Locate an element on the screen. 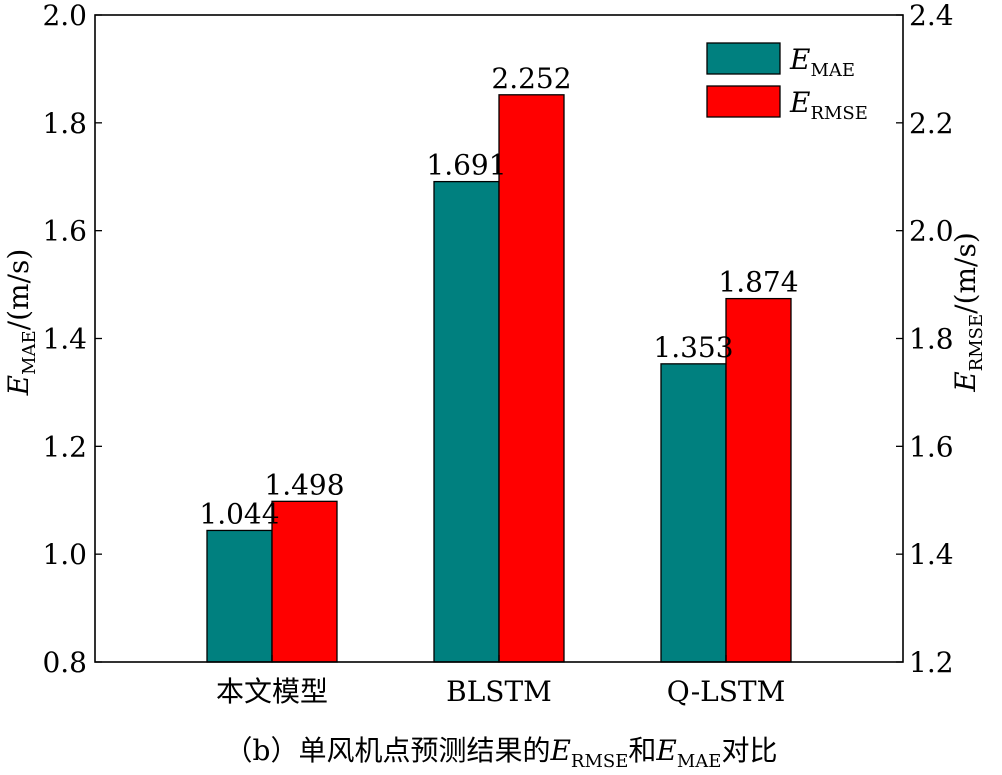 The width and height of the screenshot is (1002, 775). right-tick-label-4: 2.0 is located at coordinates (931, 231).